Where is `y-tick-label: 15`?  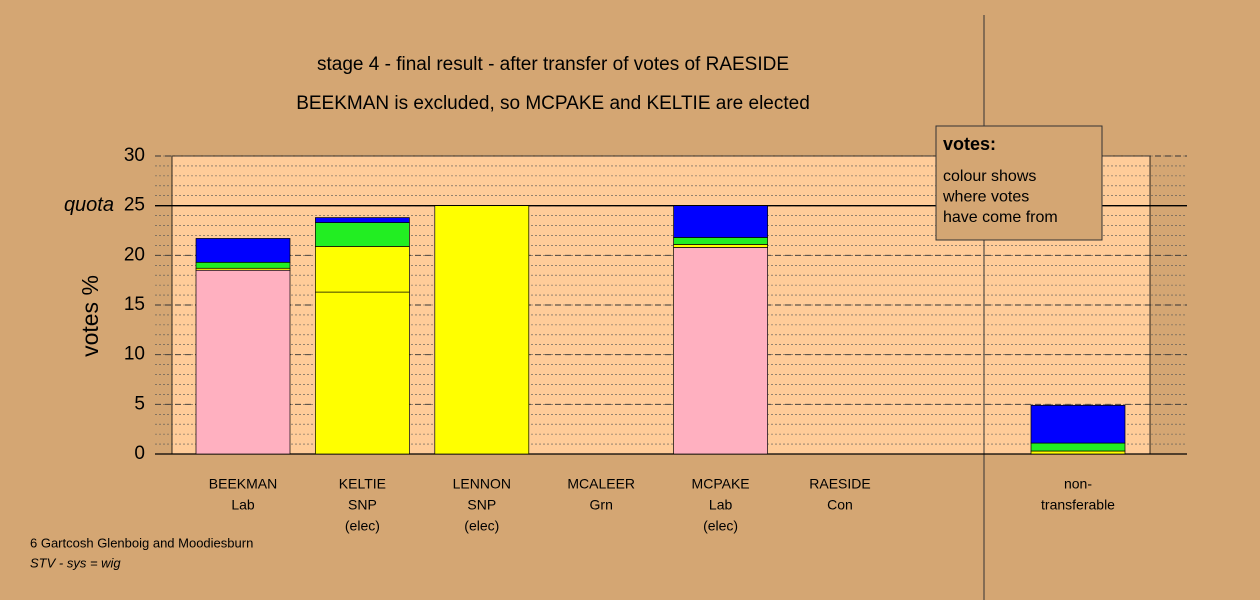
y-tick-label: 15 is located at coordinates (134, 304).